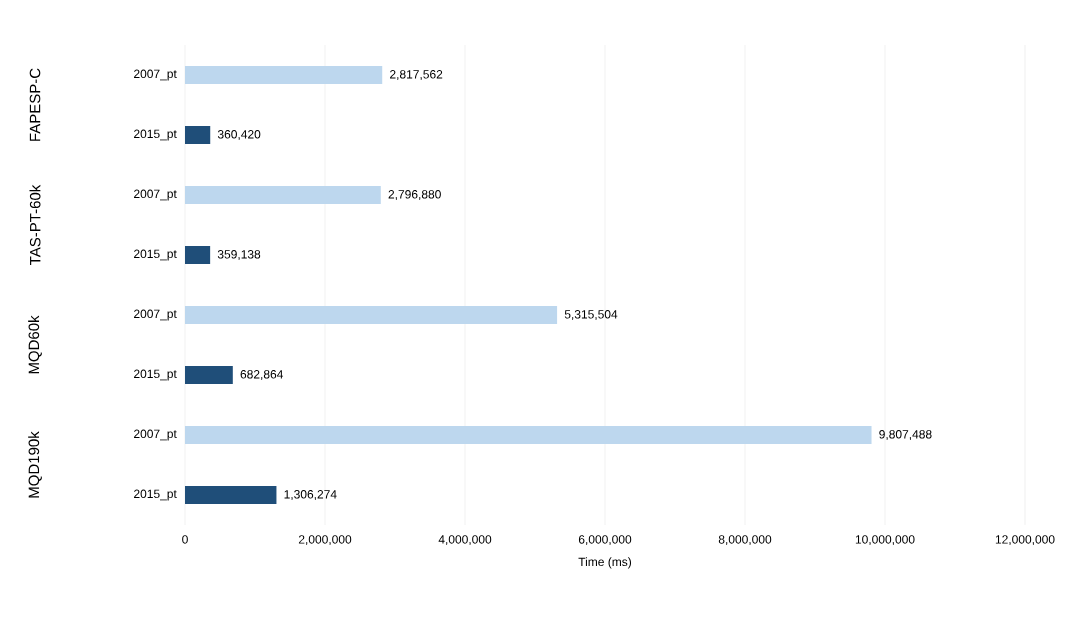  What do you see at coordinates (905, 435) in the screenshot?
I see `data-label: 9,807,488` at bounding box center [905, 435].